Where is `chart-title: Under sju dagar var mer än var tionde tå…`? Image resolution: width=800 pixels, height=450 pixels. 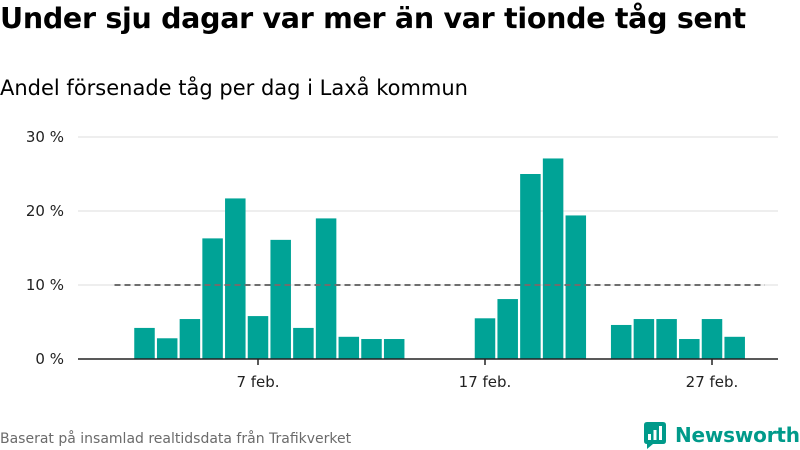
chart-title: Under sju dagar var mer än var tionde tå… is located at coordinates (373, 18).